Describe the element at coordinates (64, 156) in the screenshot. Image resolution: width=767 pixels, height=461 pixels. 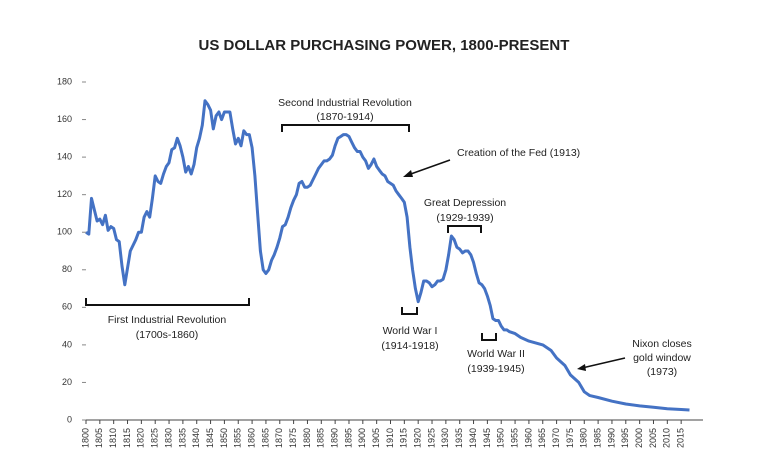
I see `y-tick-label: 140` at that location.